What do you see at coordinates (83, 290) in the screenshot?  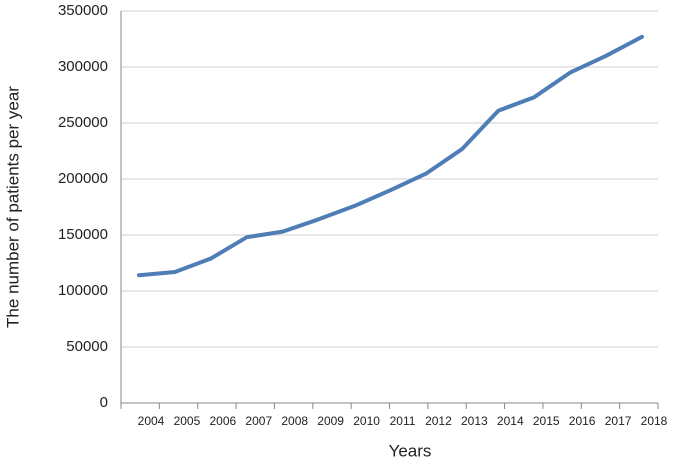 I see `y-tick-label: 100000` at bounding box center [83, 290].